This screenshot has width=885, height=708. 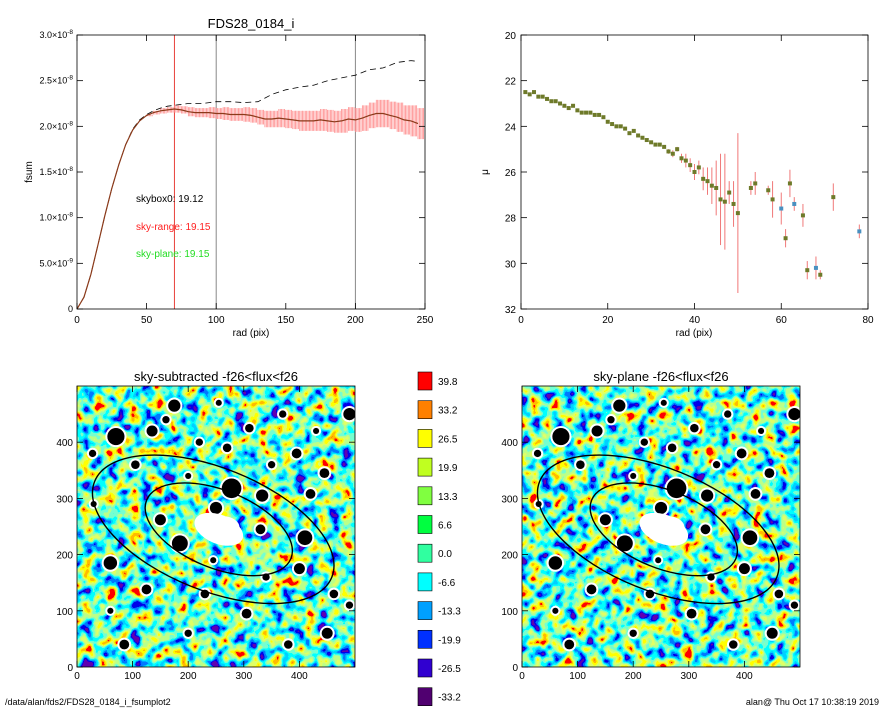 What do you see at coordinates (170, 199) in the screenshot?
I see `annotation-skybox0: skybox0: 19.12` at bounding box center [170, 199].